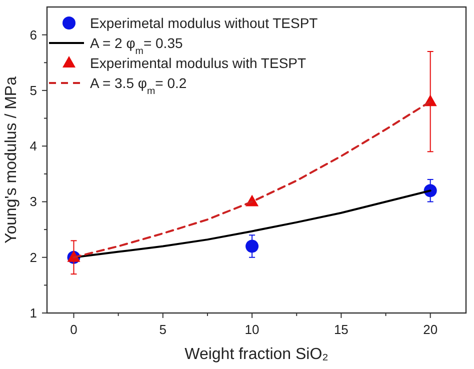 The image size is (474, 369). Describe the element at coordinates (341, 329) in the screenshot. I see `x-tick-label: 15` at that location.